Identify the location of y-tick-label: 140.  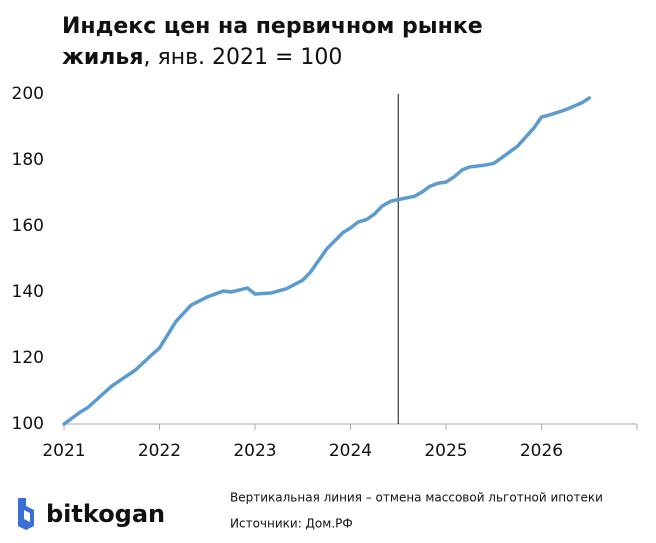
(28, 292).